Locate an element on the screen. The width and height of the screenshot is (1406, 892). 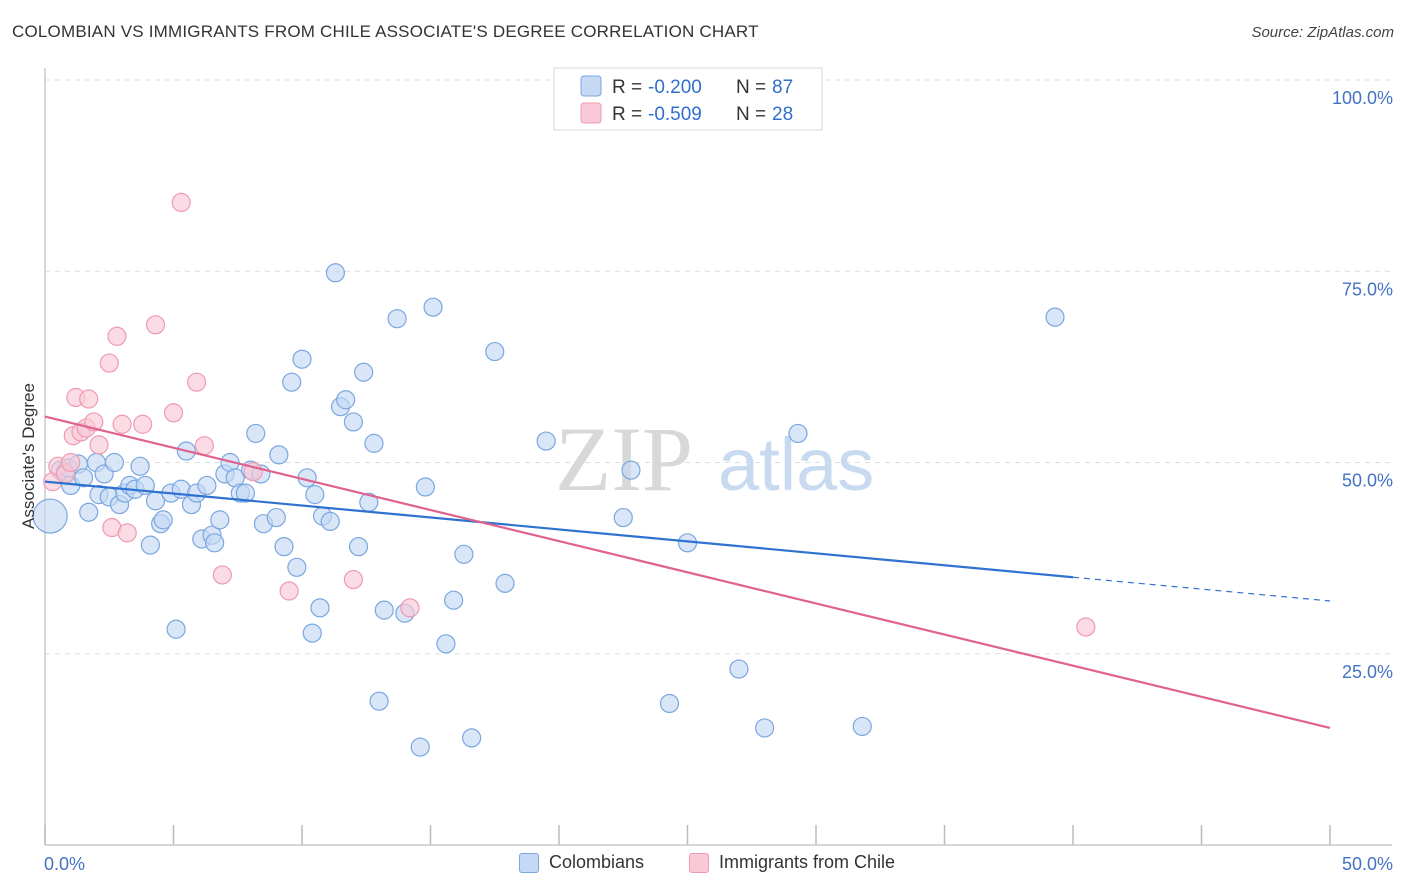
top-legend: R = -0.200 N = 87 R = -0.509 N = 28 is located at coordinates (688, 99).